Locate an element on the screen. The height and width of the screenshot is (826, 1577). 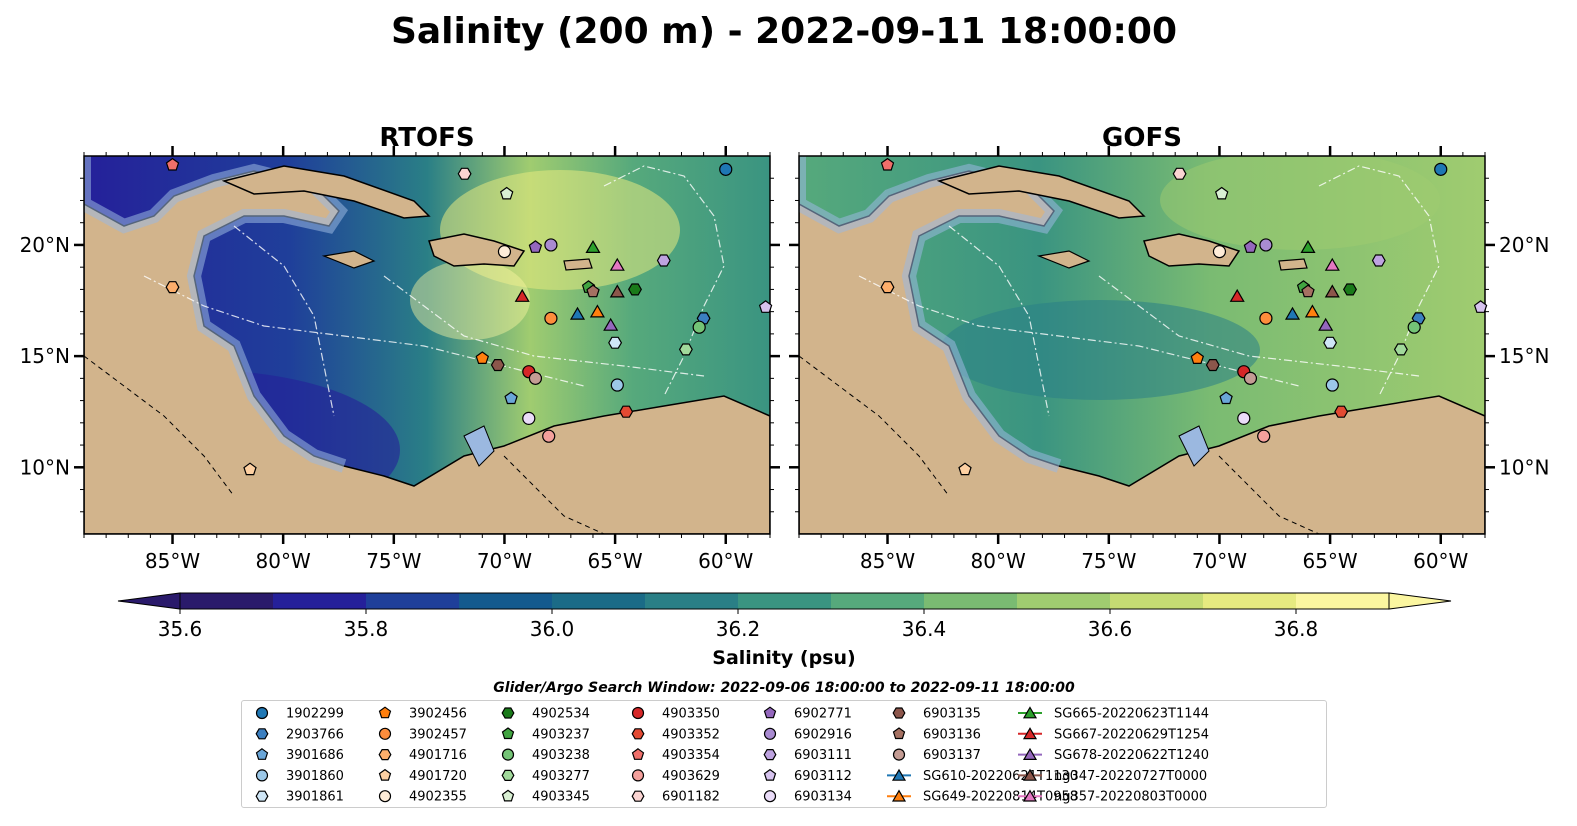
legend-label: 3901860 is located at coordinates (315, 776).